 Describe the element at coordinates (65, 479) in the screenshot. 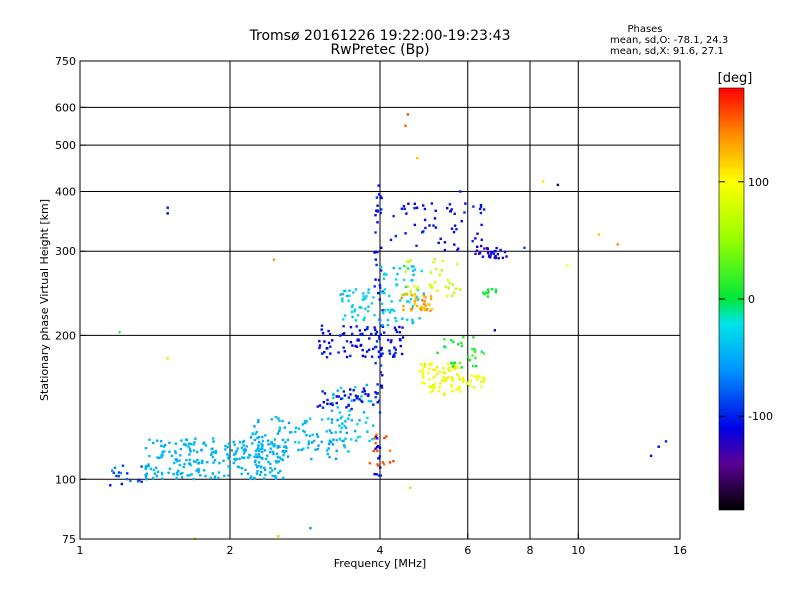

I see `y-tick-label: 100` at that location.